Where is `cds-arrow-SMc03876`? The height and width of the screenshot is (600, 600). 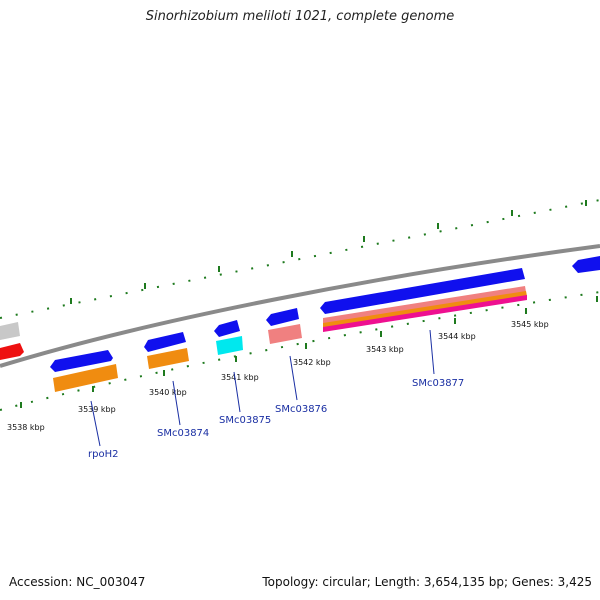
cds-arrow-SMc03876 is located at coordinates (282, 317).